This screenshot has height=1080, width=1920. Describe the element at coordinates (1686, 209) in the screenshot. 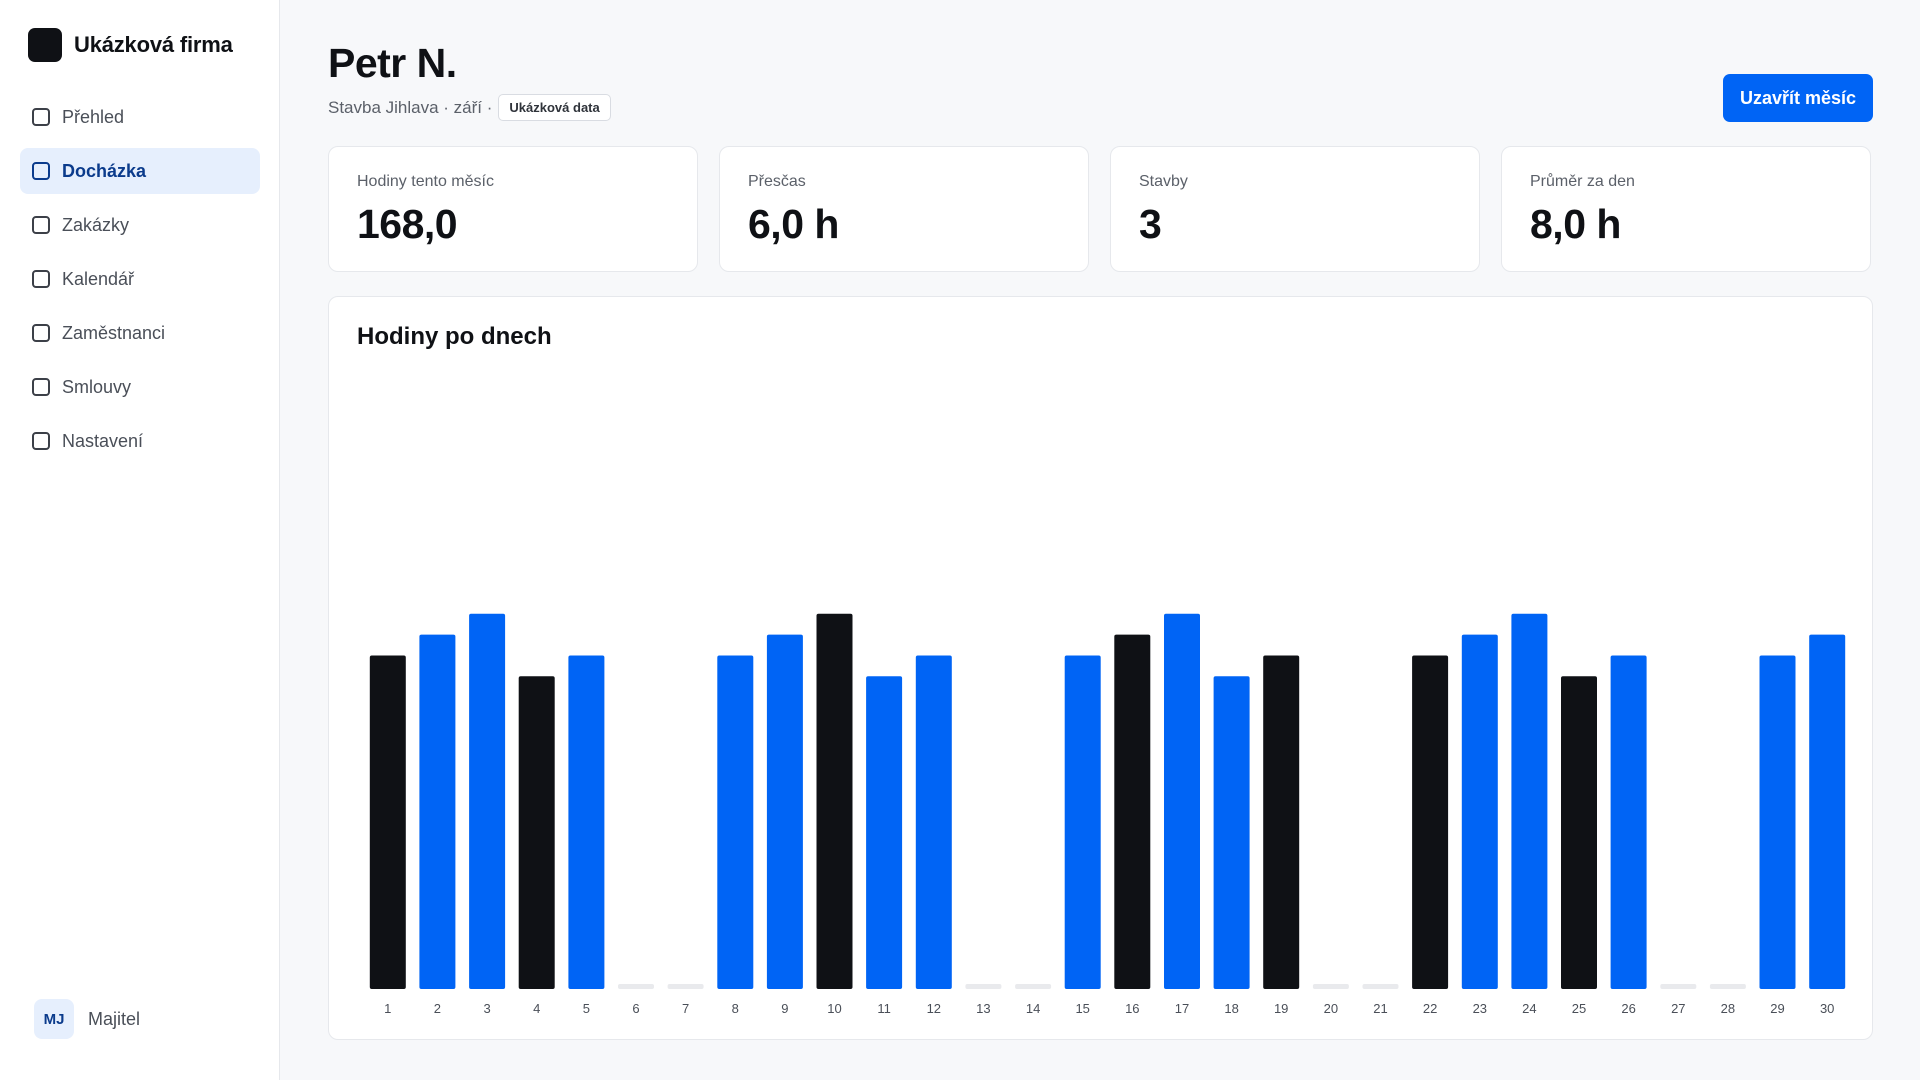

I see `stat-card-average: Průměr za den 8,0 h` at that location.